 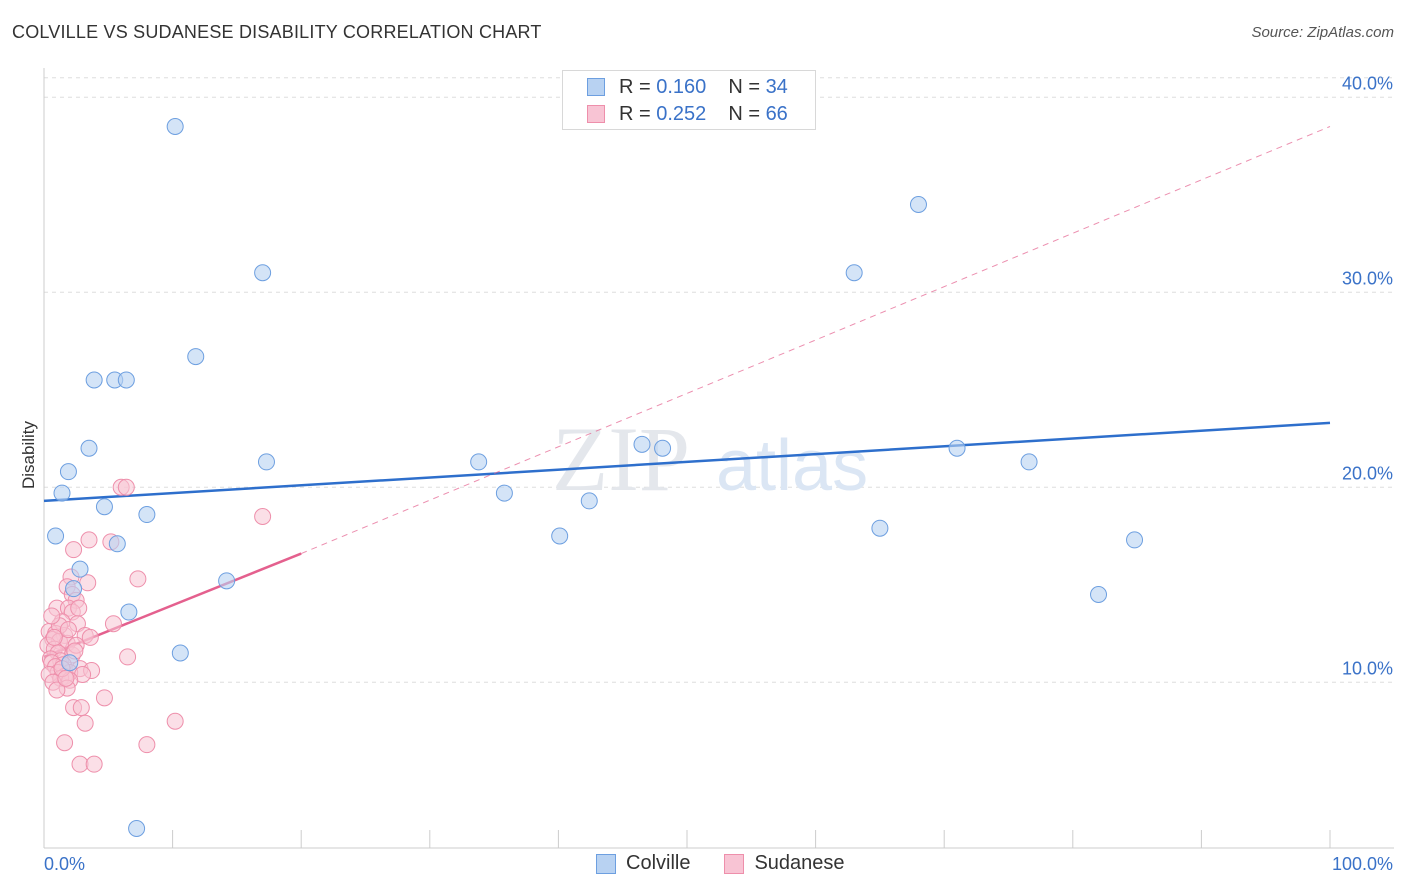 I want to click on legend-label: Colville, so click(x=658, y=863).